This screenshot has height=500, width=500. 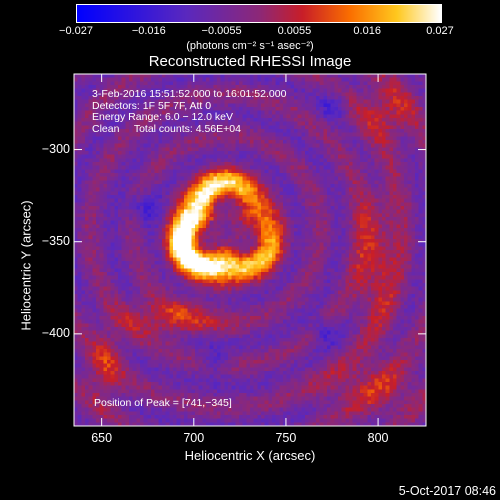 I want to click on x-tick-label: 700, so click(x=194, y=438).